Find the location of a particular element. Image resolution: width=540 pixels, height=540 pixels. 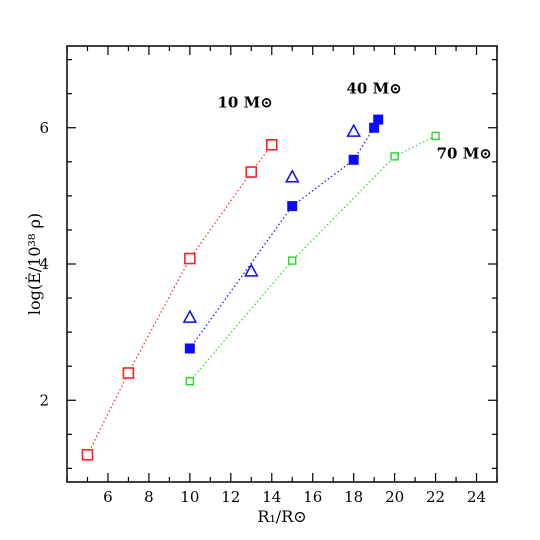

annotation-m40: 40 M⊙ is located at coordinates (374, 89).